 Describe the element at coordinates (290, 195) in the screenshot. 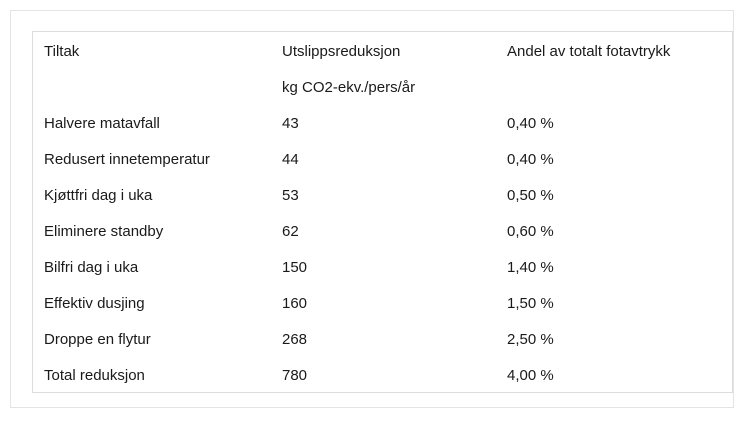

I see `reduction-cell: 53` at that location.